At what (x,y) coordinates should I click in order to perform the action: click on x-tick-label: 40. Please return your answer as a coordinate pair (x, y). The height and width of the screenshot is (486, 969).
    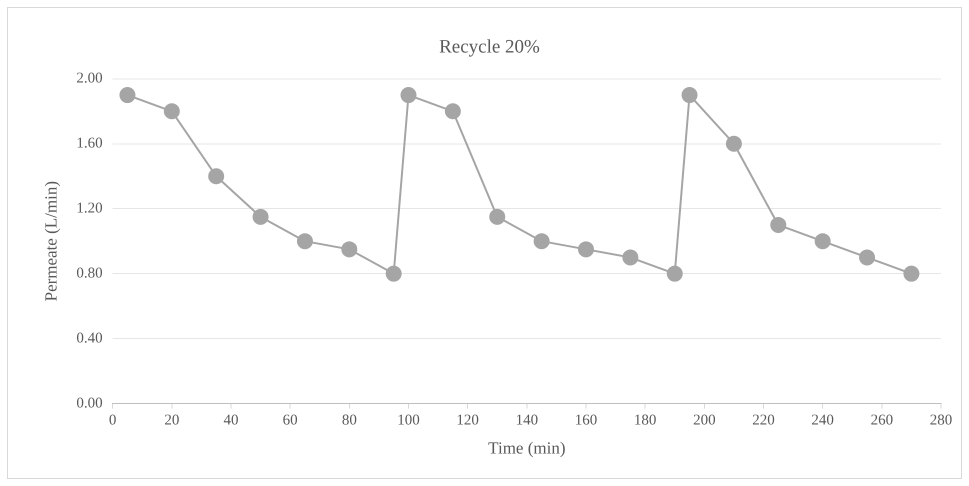
    Looking at the image, I should click on (230, 420).